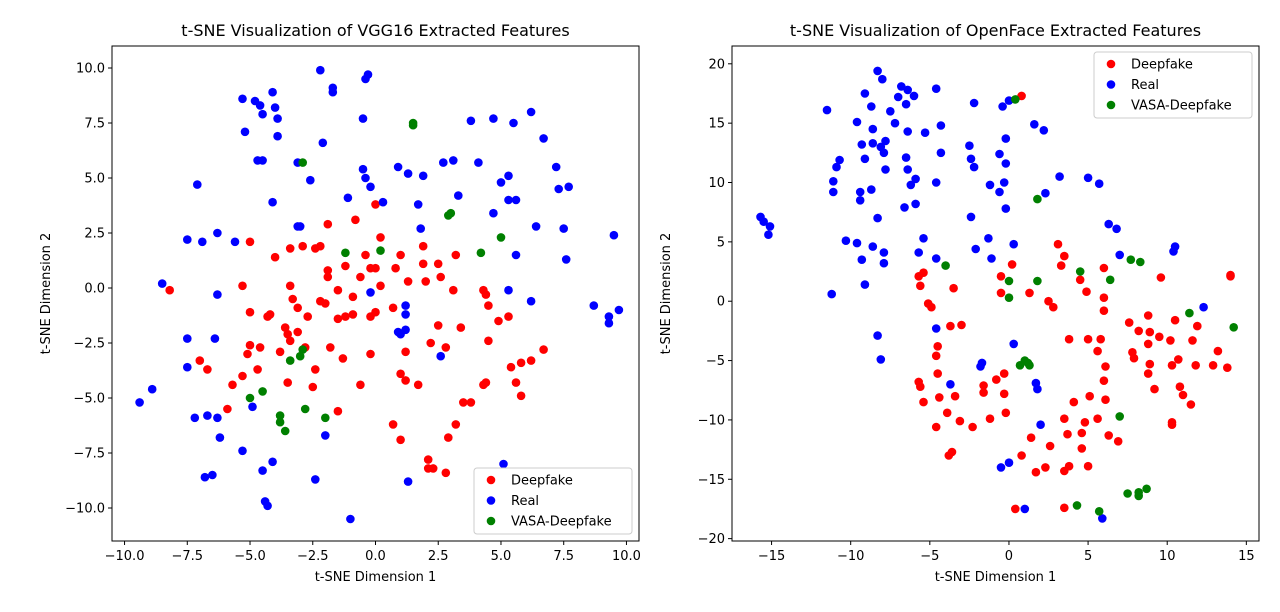 Image resolution: width=1280 pixels, height=612 pixels. What do you see at coordinates (1162, 65) in the screenshot?
I see `legend-label: Deepfake` at bounding box center [1162, 65].